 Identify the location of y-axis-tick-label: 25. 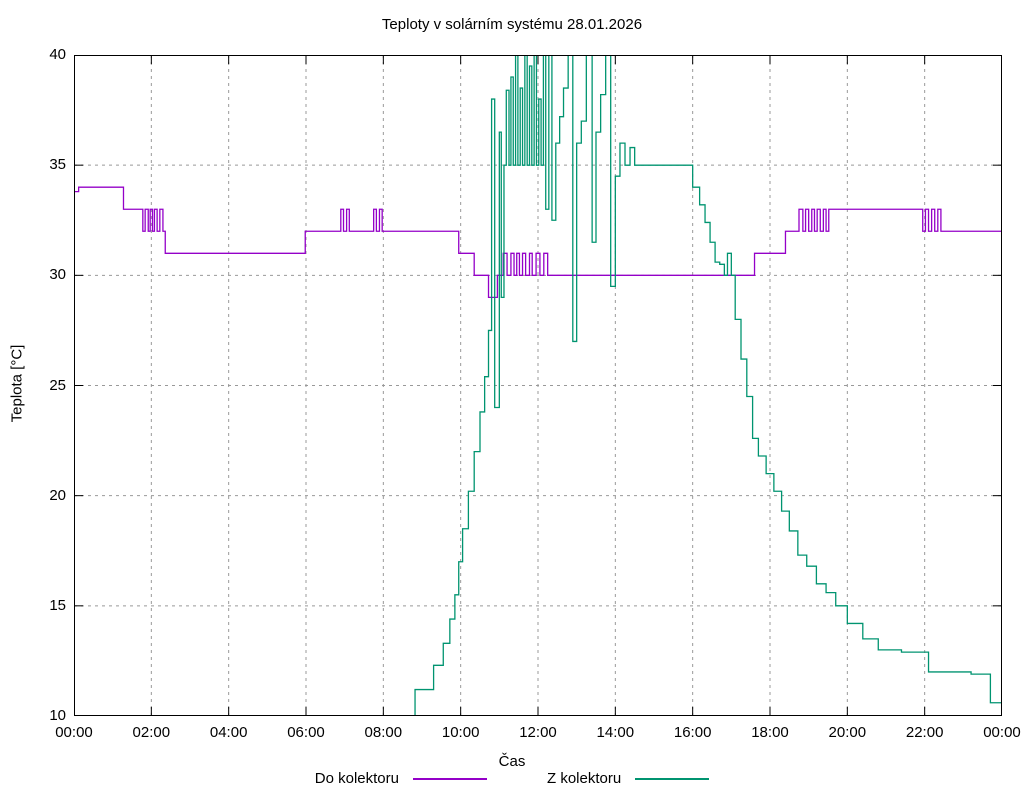
(57, 385).